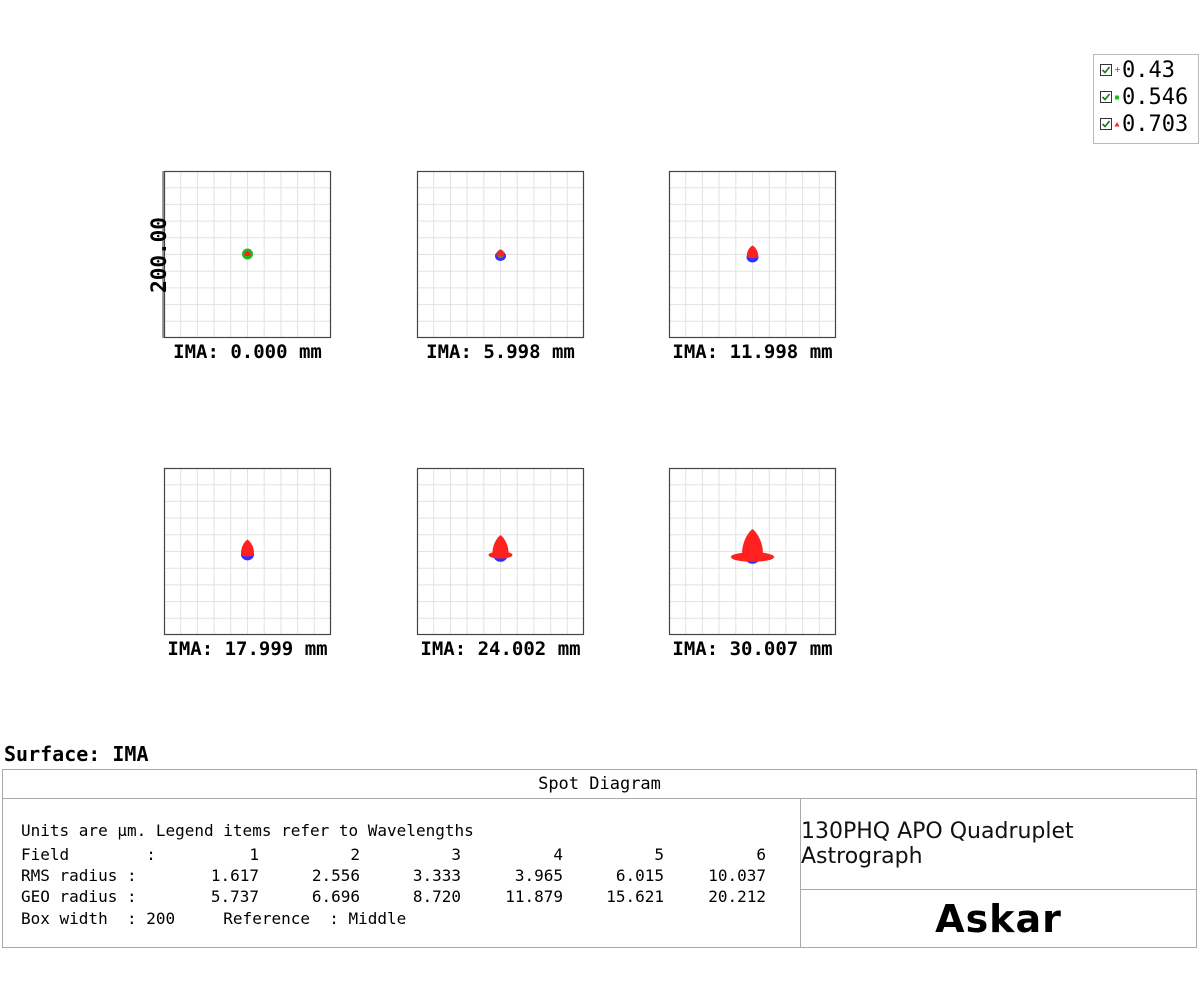  Describe the element at coordinates (214, 918) in the screenshot. I see `box-width-line: Box width : 200 Reference : Middle` at that location.